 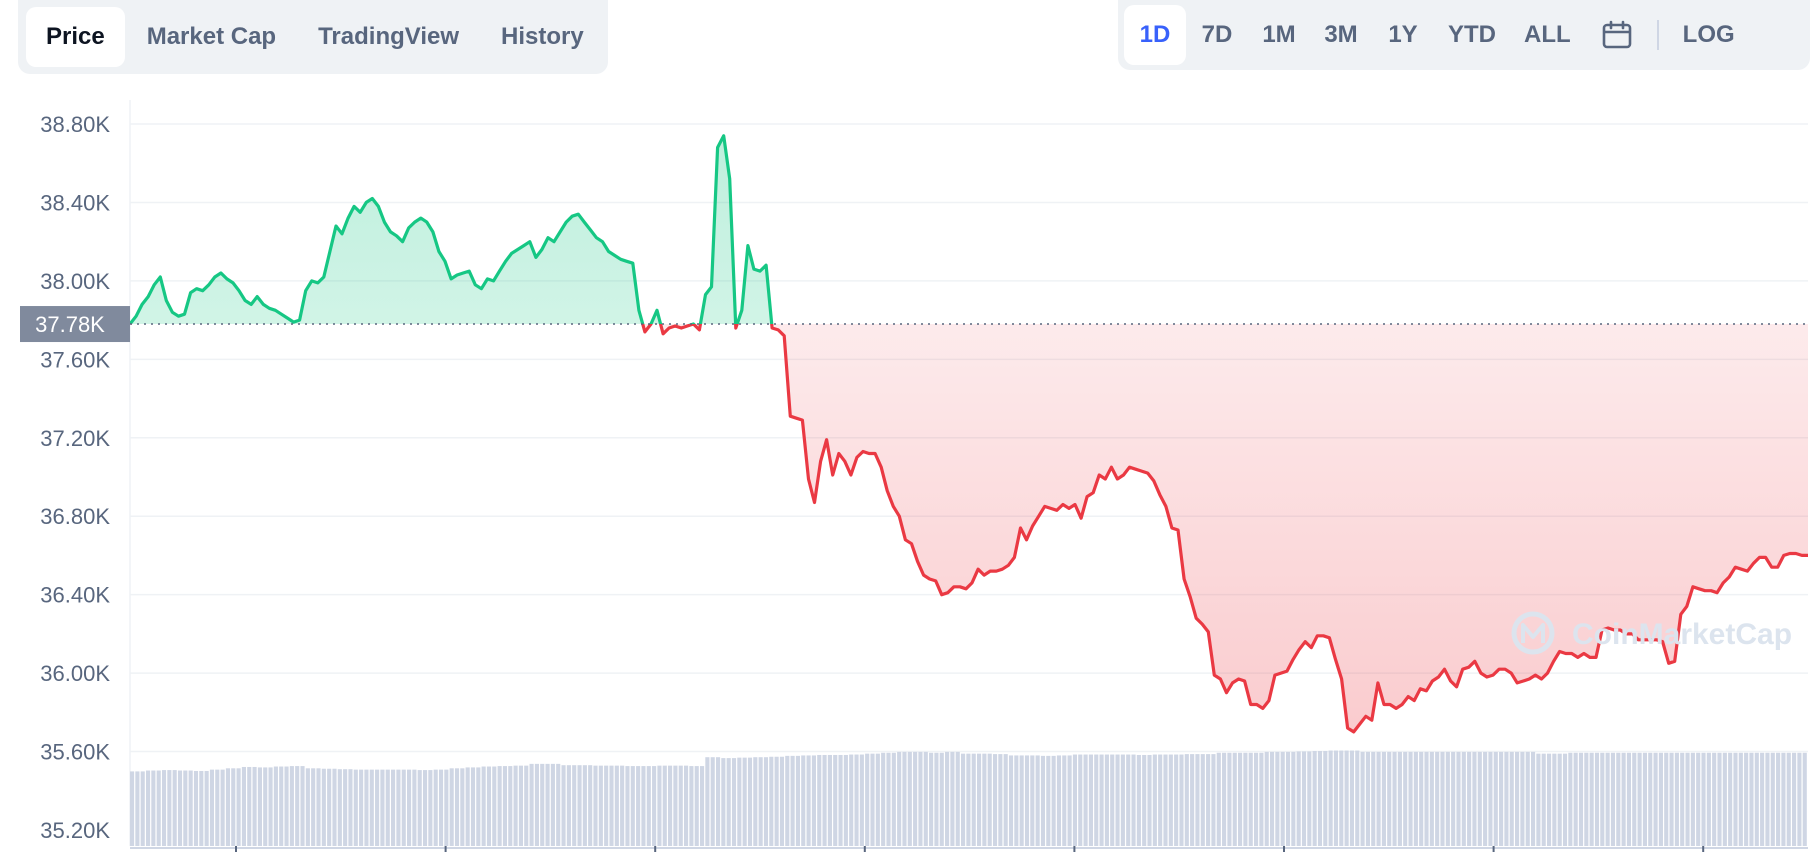 I want to click on range-3m-button: 3M, so click(x=1341, y=34).